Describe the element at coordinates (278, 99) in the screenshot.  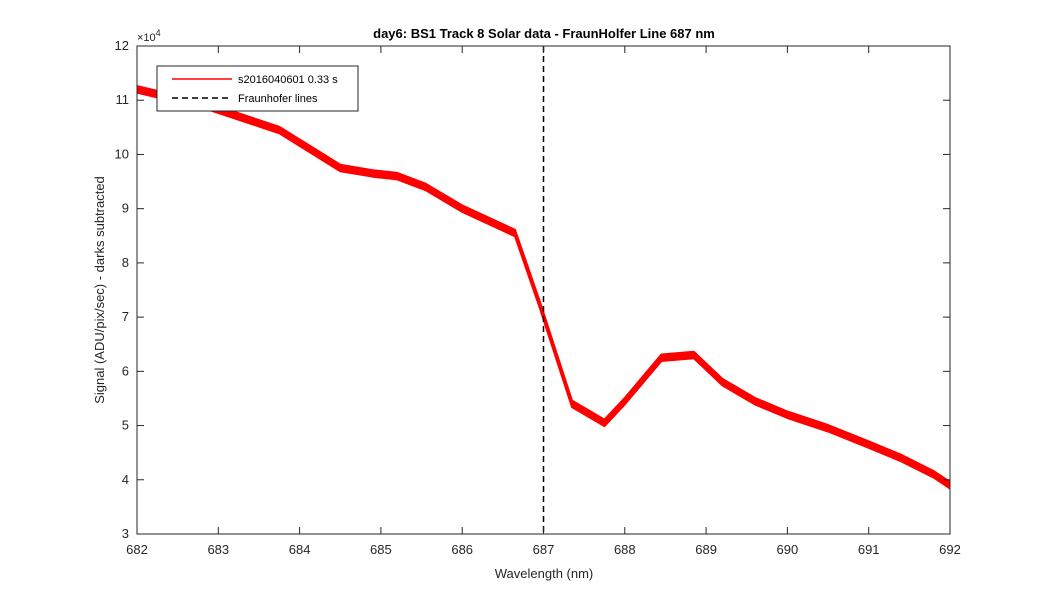
I see `legend-label-fraunhofer: Fraunhofer lines` at that location.